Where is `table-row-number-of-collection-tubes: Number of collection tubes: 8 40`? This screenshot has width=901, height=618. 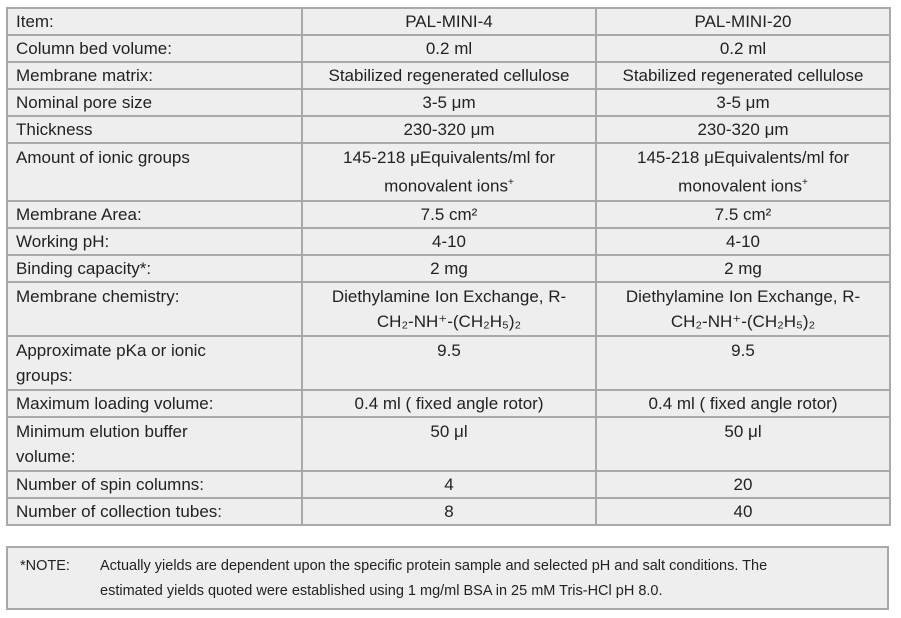
table-row-number-of-collection-tubes: Number of collection tubes: 8 40 is located at coordinates (448, 511).